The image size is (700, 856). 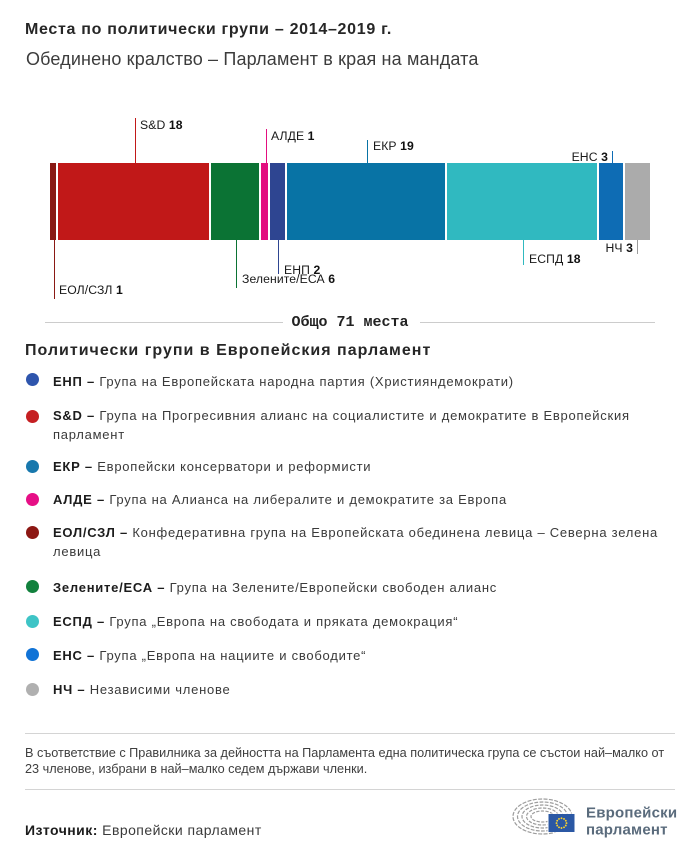 What do you see at coordinates (627, 830) in the screenshot?
I see `svg-text: парламент` at bounding box center [627, 830].